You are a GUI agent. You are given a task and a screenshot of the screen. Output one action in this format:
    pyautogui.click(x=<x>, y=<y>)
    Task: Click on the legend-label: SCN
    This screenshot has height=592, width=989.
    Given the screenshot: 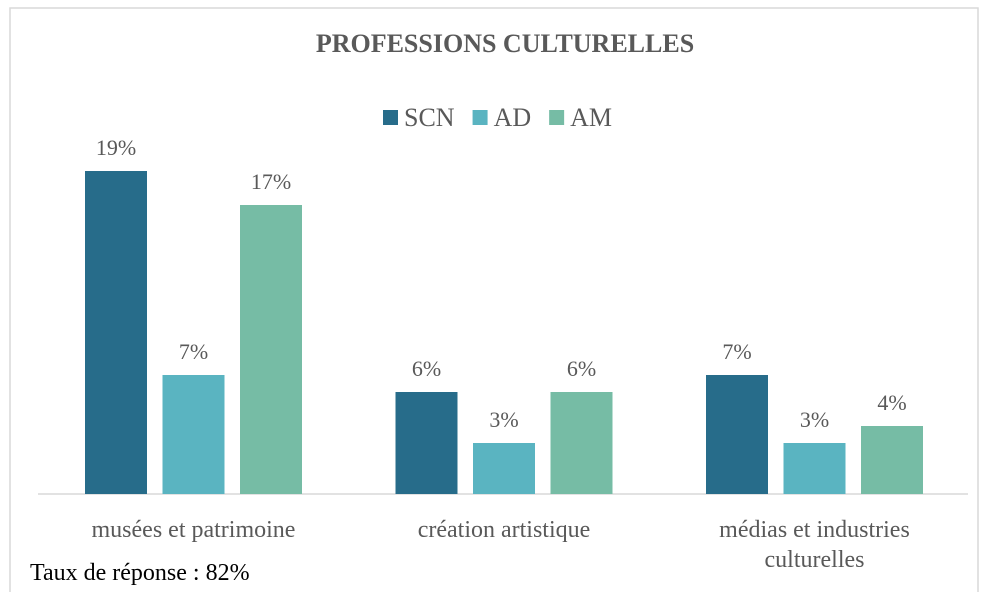 What is the action you would take?
    pyautogui.click(x=429, y=117)
    